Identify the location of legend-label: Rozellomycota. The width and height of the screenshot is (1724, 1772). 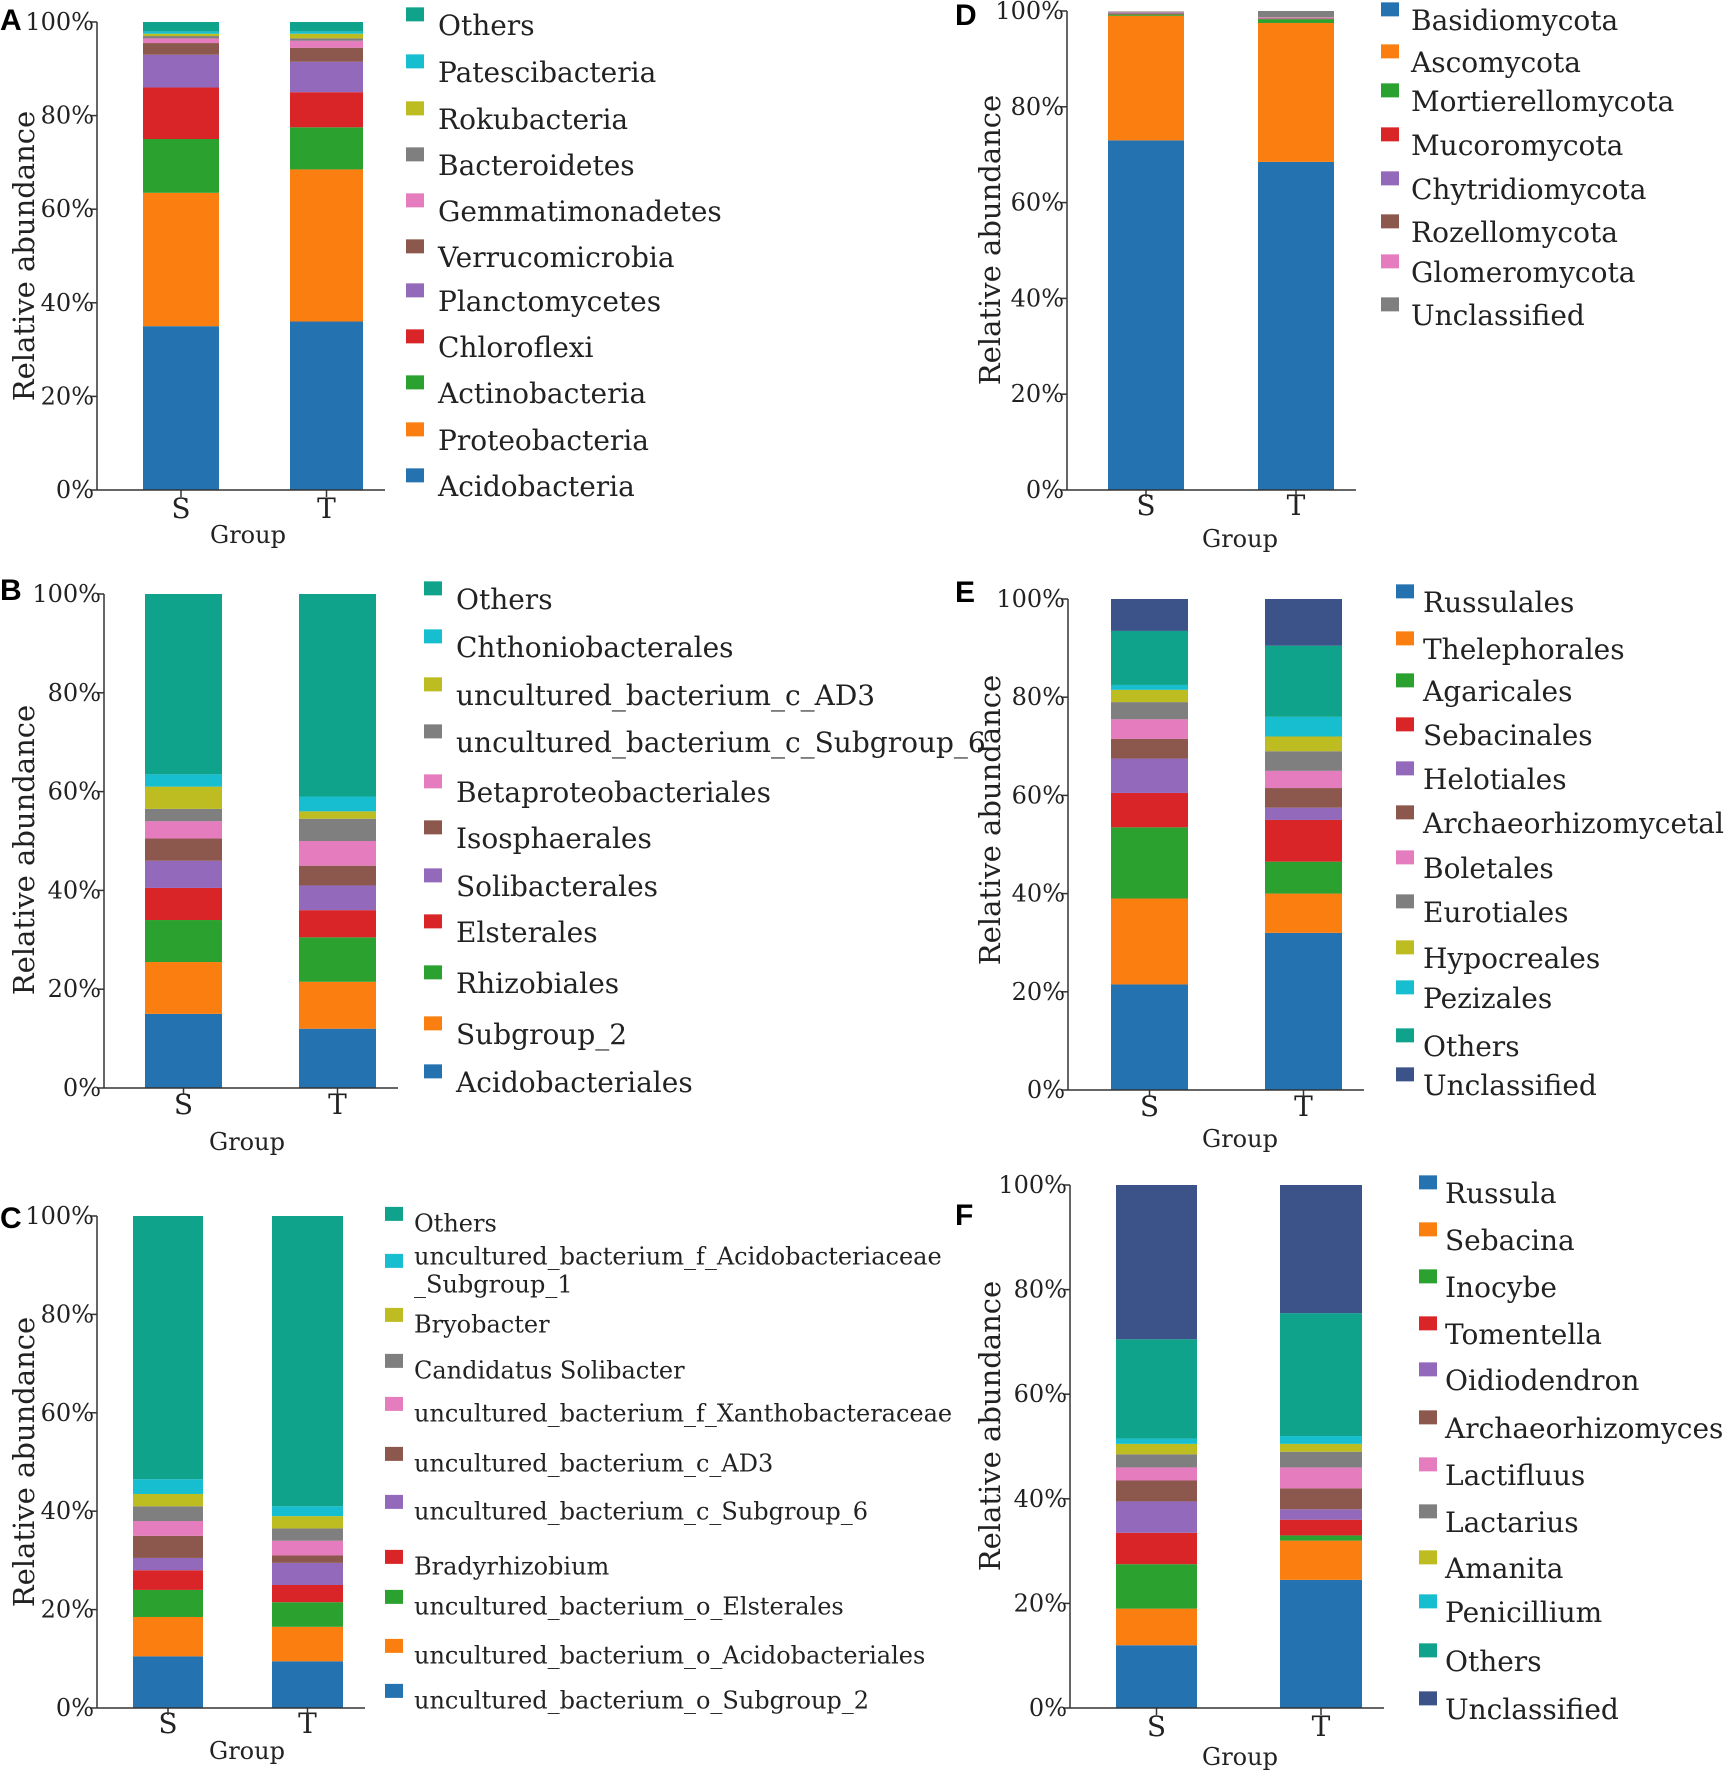
(1514, 232).